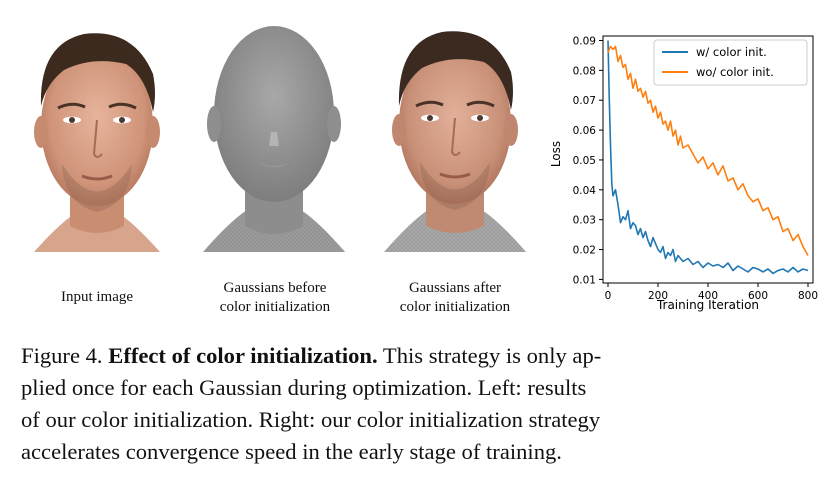  What do you see at coordinates (556, 154) in the screenshot?
I see `y-axis-label: Loss` at bounding box center [556, 154].